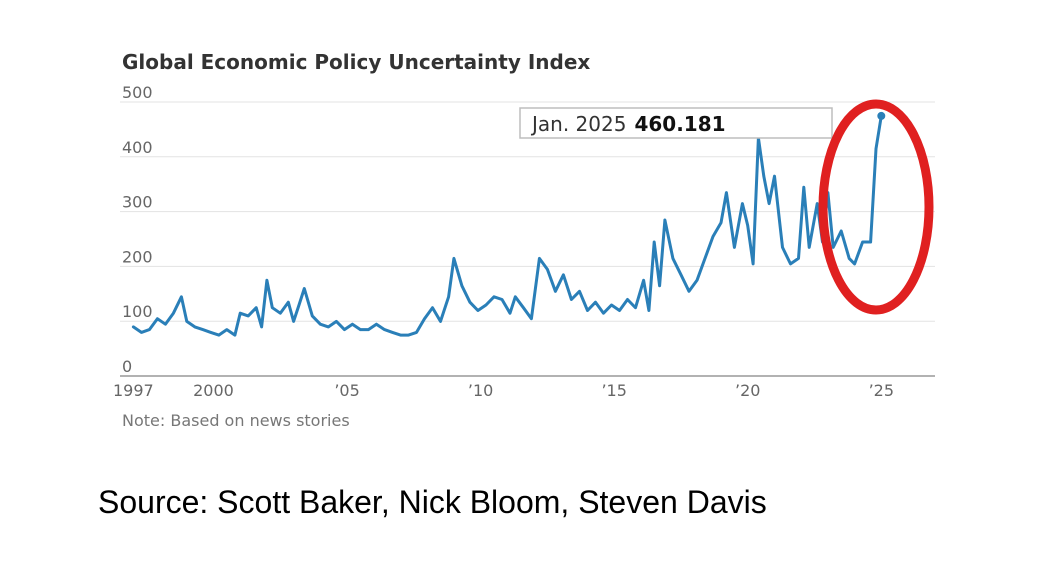 The height and width of the screenshot is (570, 1042). I want to click on x-tick-label: 2000, so click(213, 390).